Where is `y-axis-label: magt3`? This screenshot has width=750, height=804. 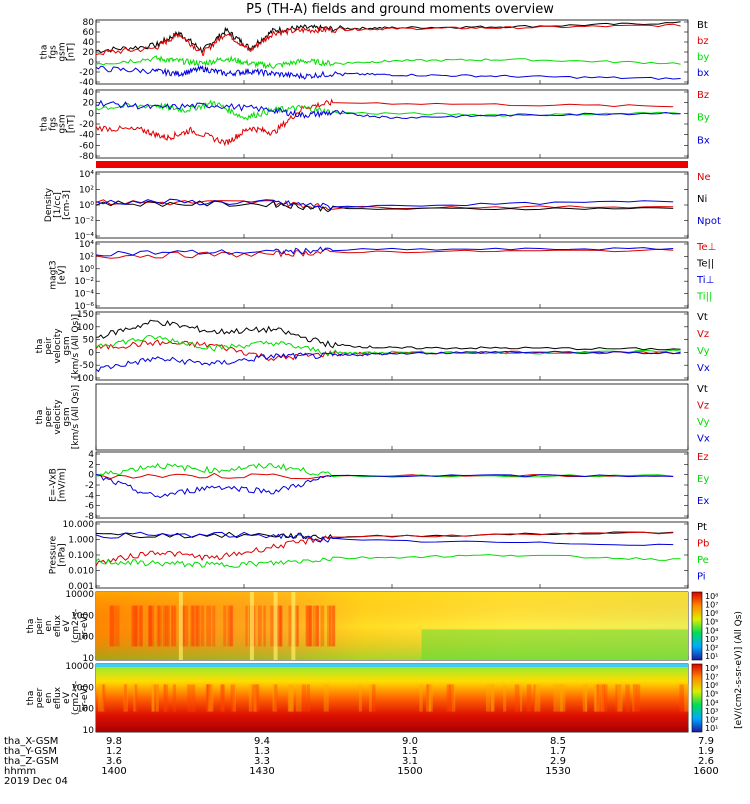
y-axis-label: magt3 is located at coordinates (54, 274).